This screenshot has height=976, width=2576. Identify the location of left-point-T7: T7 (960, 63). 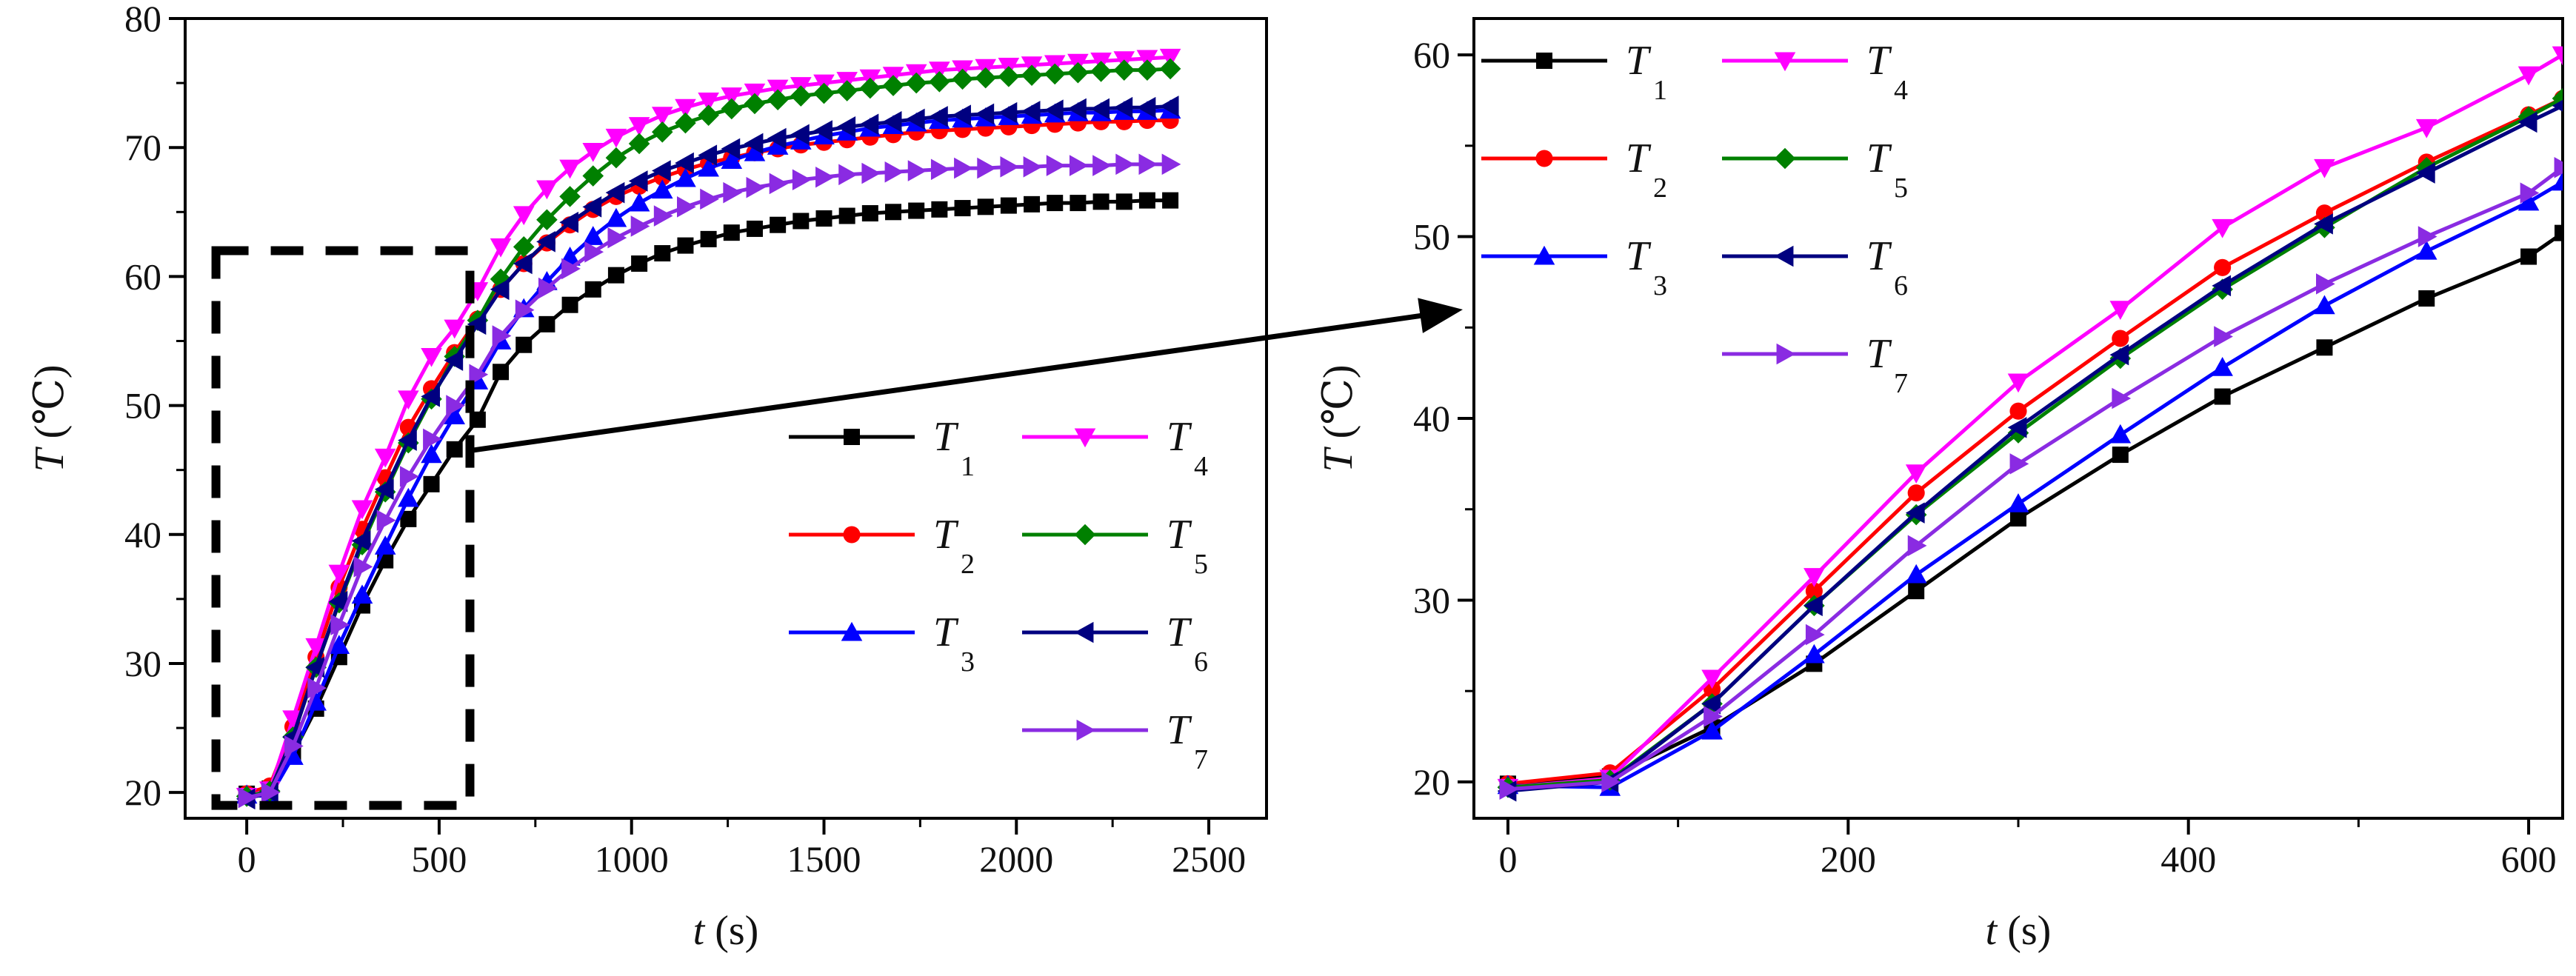
(617, 238).